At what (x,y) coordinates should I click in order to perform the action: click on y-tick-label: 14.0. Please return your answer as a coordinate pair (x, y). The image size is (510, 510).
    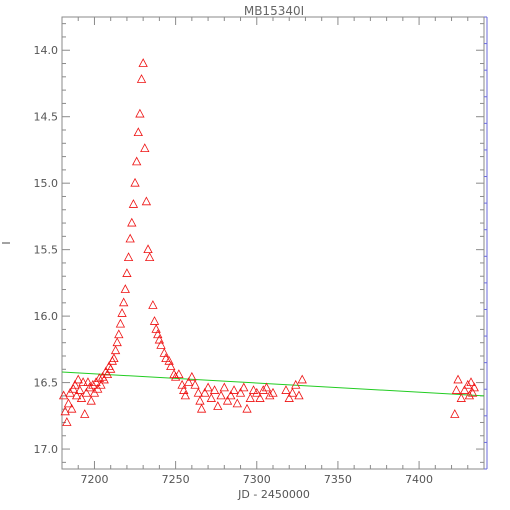
    Looking at the image, I should click on (46, 50).